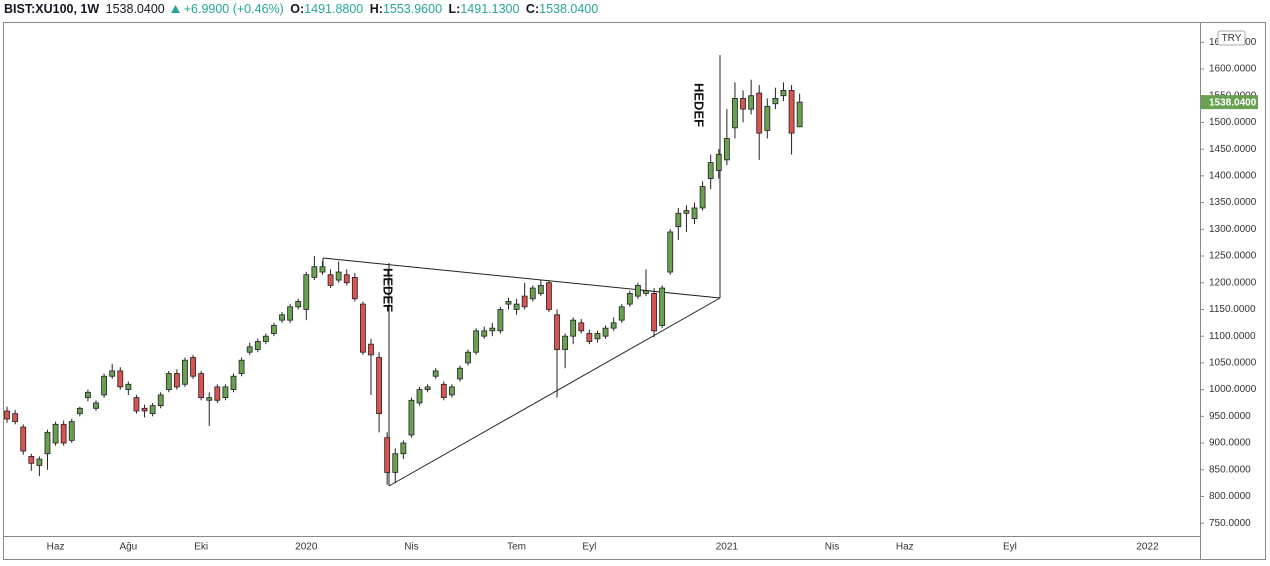 This screenshot has width=1270, height=566. What do you see at coordinates (905, 547) in the screenshot?
I see `x-tick-label: Haz` at bounding box center [905, 547].